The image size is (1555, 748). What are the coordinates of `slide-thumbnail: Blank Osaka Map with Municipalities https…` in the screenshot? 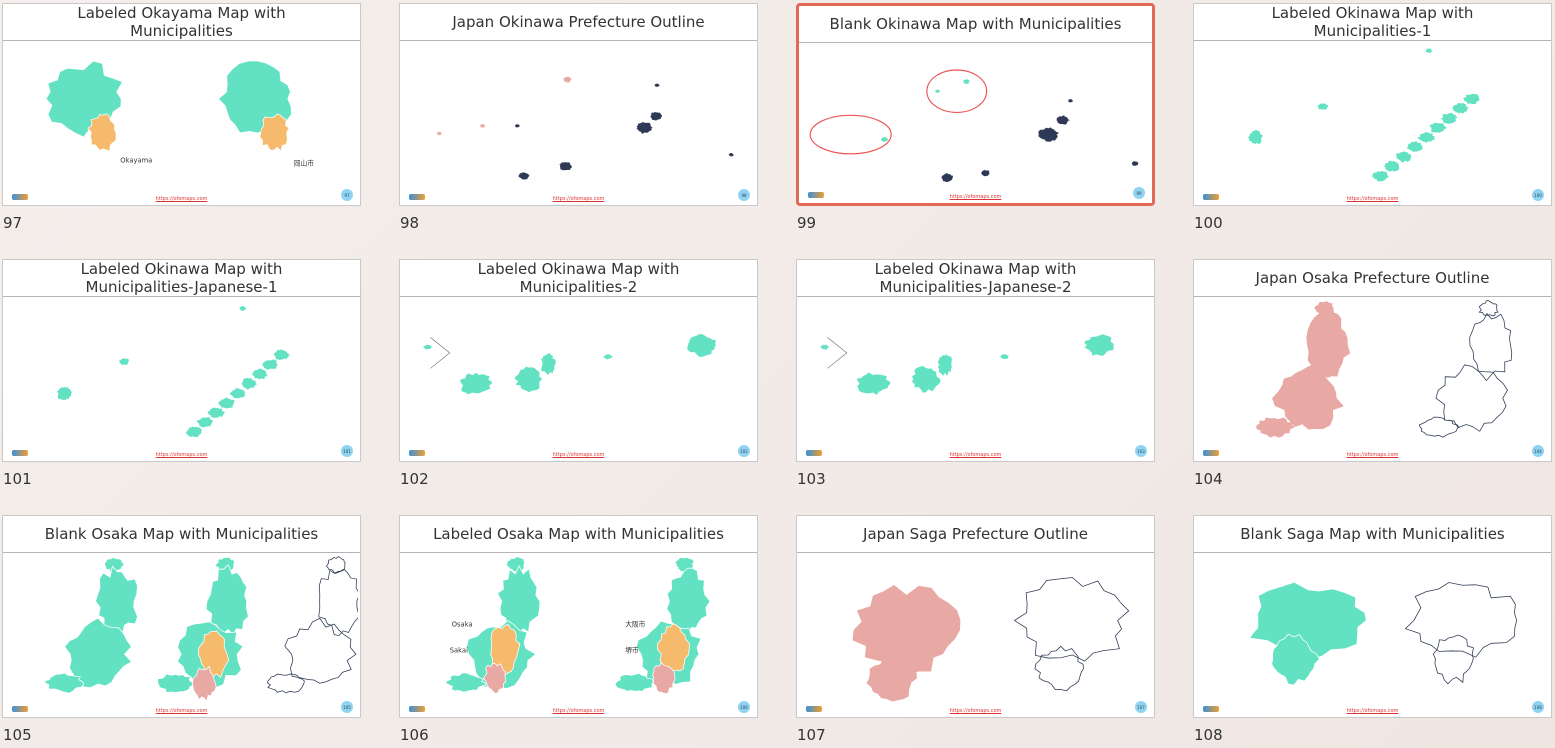 It's located at (181, 616).